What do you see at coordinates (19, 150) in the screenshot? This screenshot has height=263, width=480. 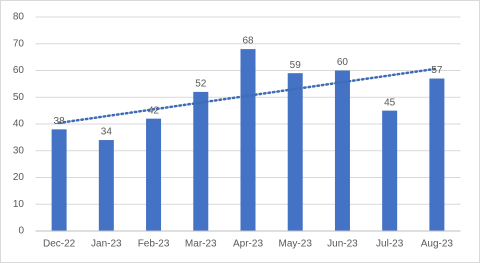 I see `y-tick-label: 30` at bounding box center [19, 150].